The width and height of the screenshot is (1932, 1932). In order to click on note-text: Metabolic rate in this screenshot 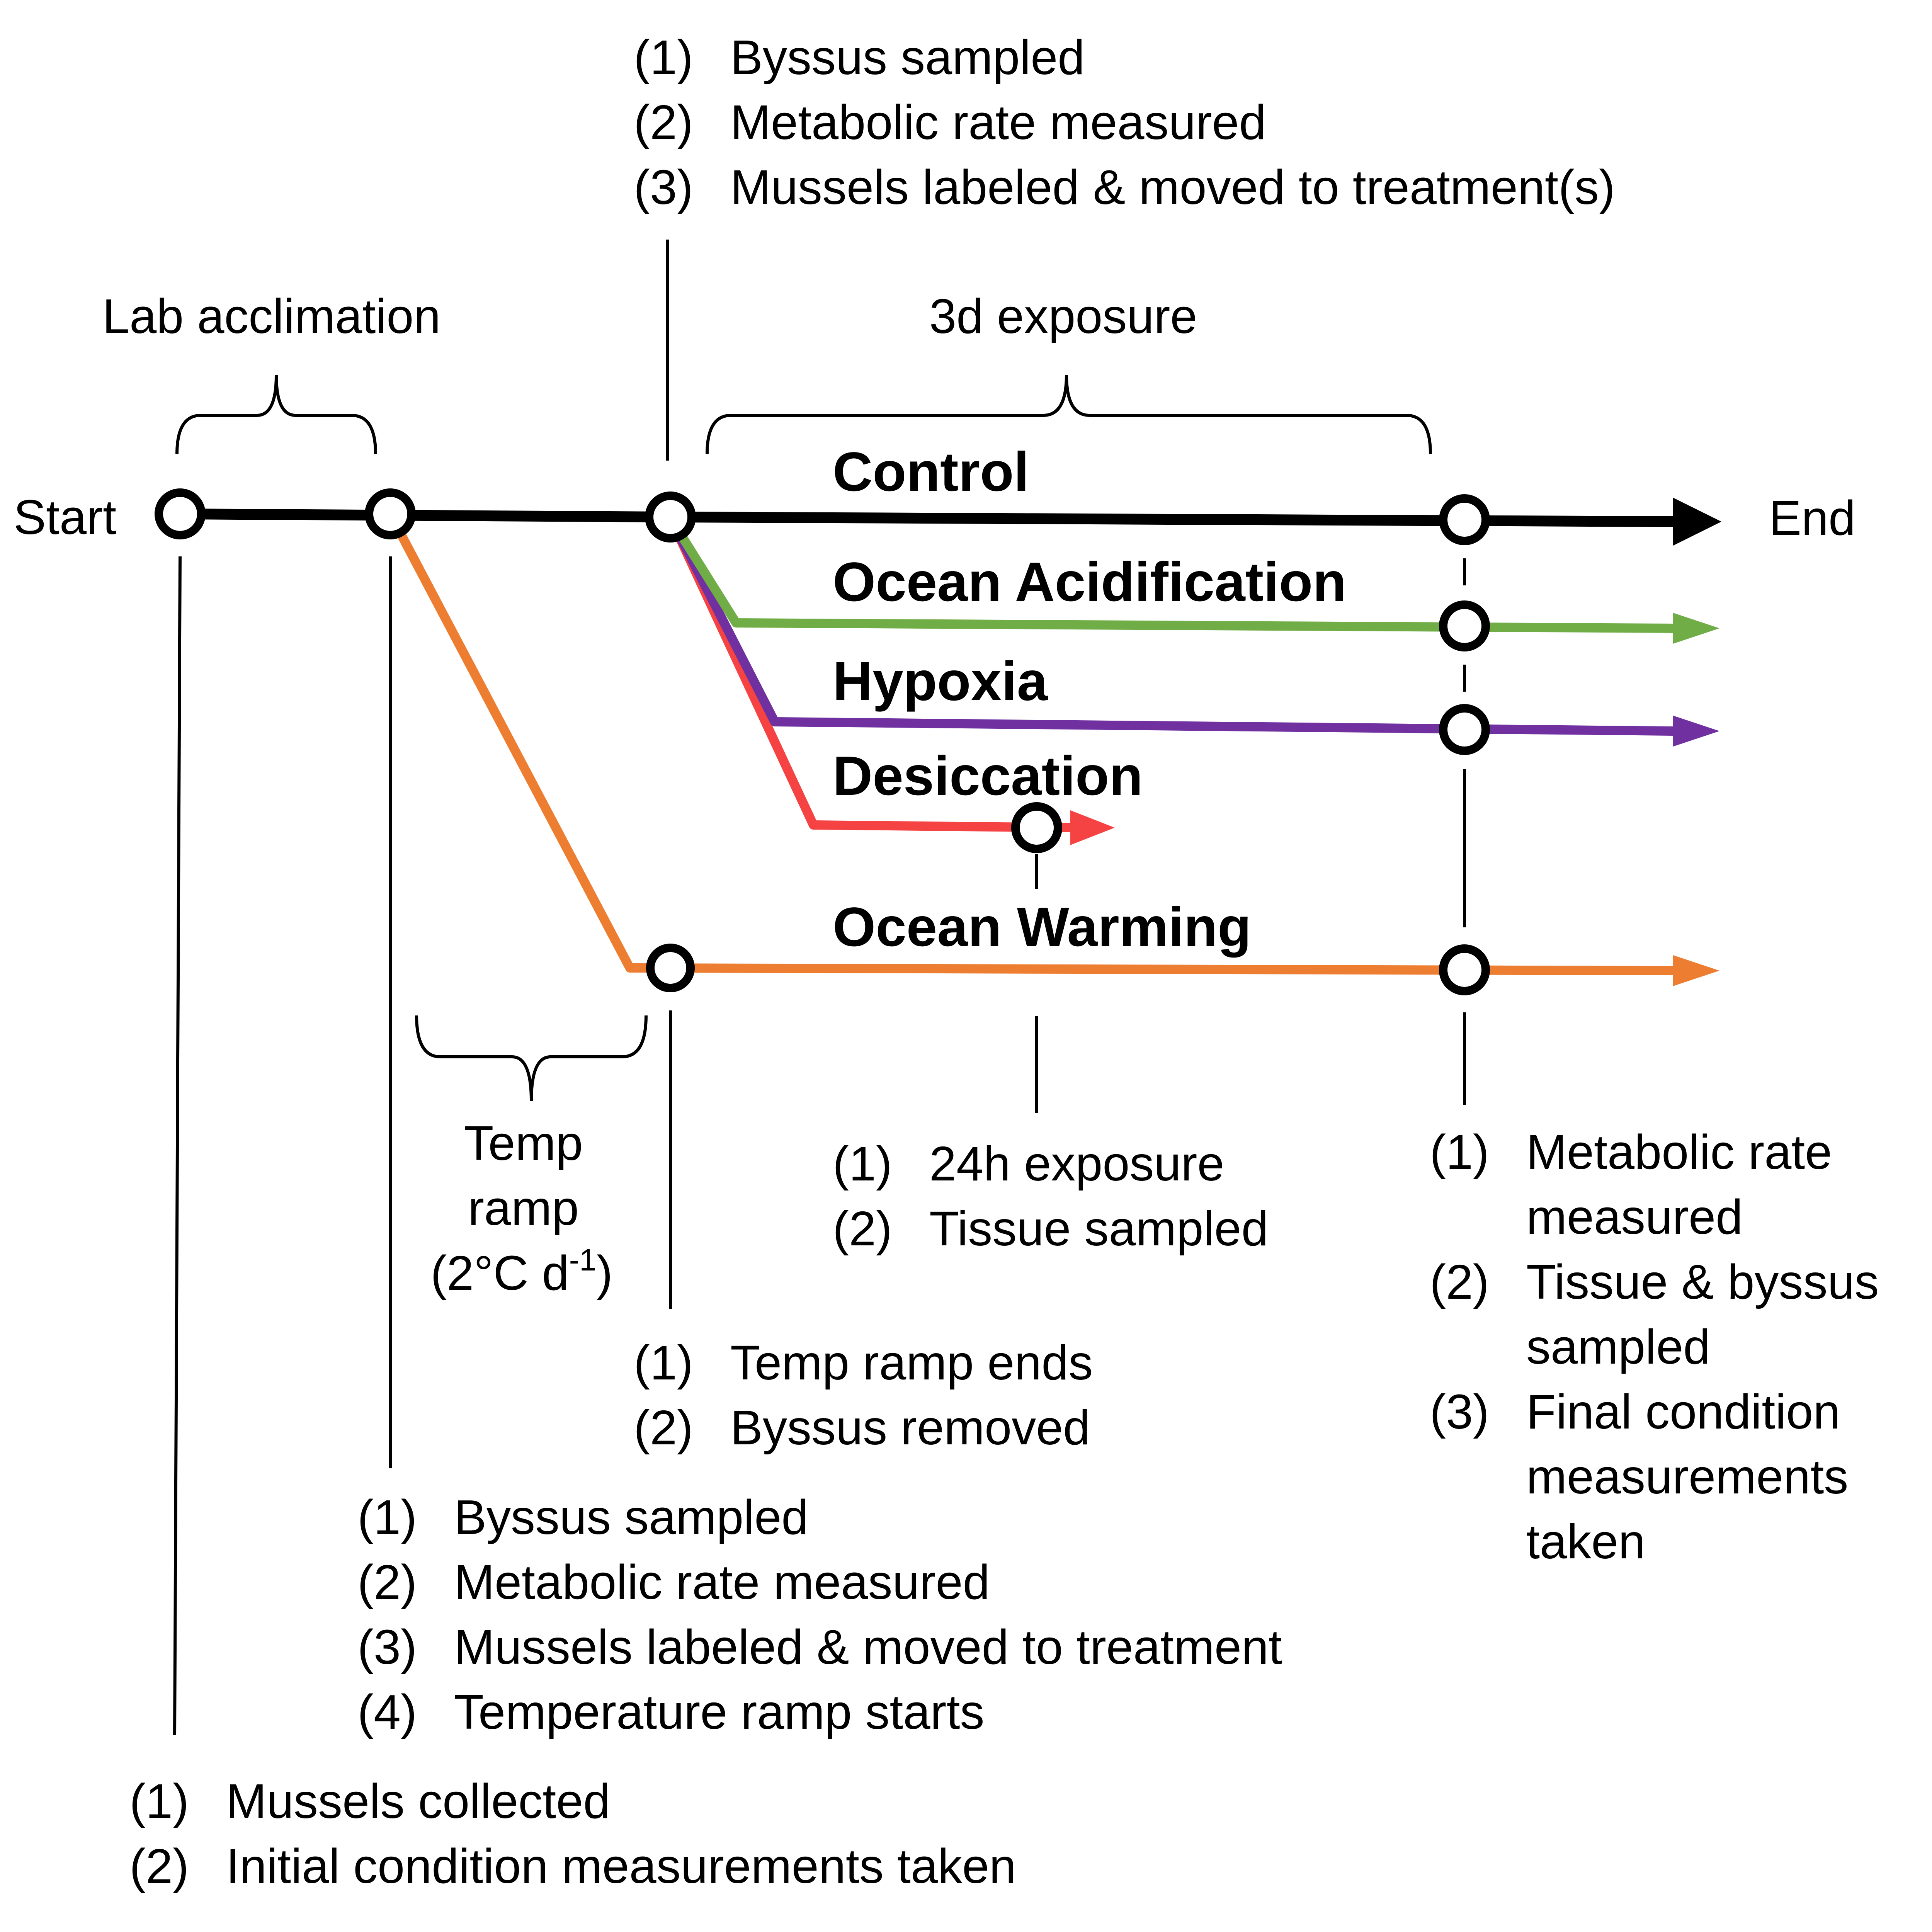, I will do `click(1679, 1152)`.